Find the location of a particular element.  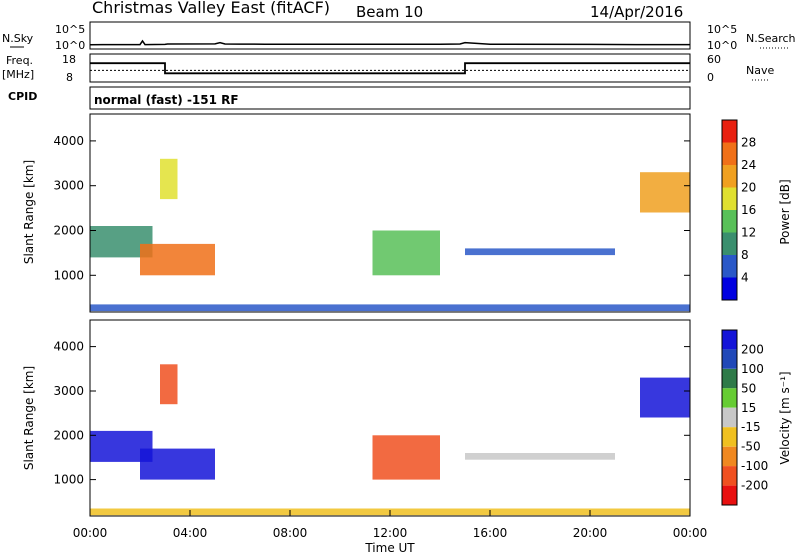

cpid-row: CPID normal (fast) -151 RF is located at coordinates (349, 98).